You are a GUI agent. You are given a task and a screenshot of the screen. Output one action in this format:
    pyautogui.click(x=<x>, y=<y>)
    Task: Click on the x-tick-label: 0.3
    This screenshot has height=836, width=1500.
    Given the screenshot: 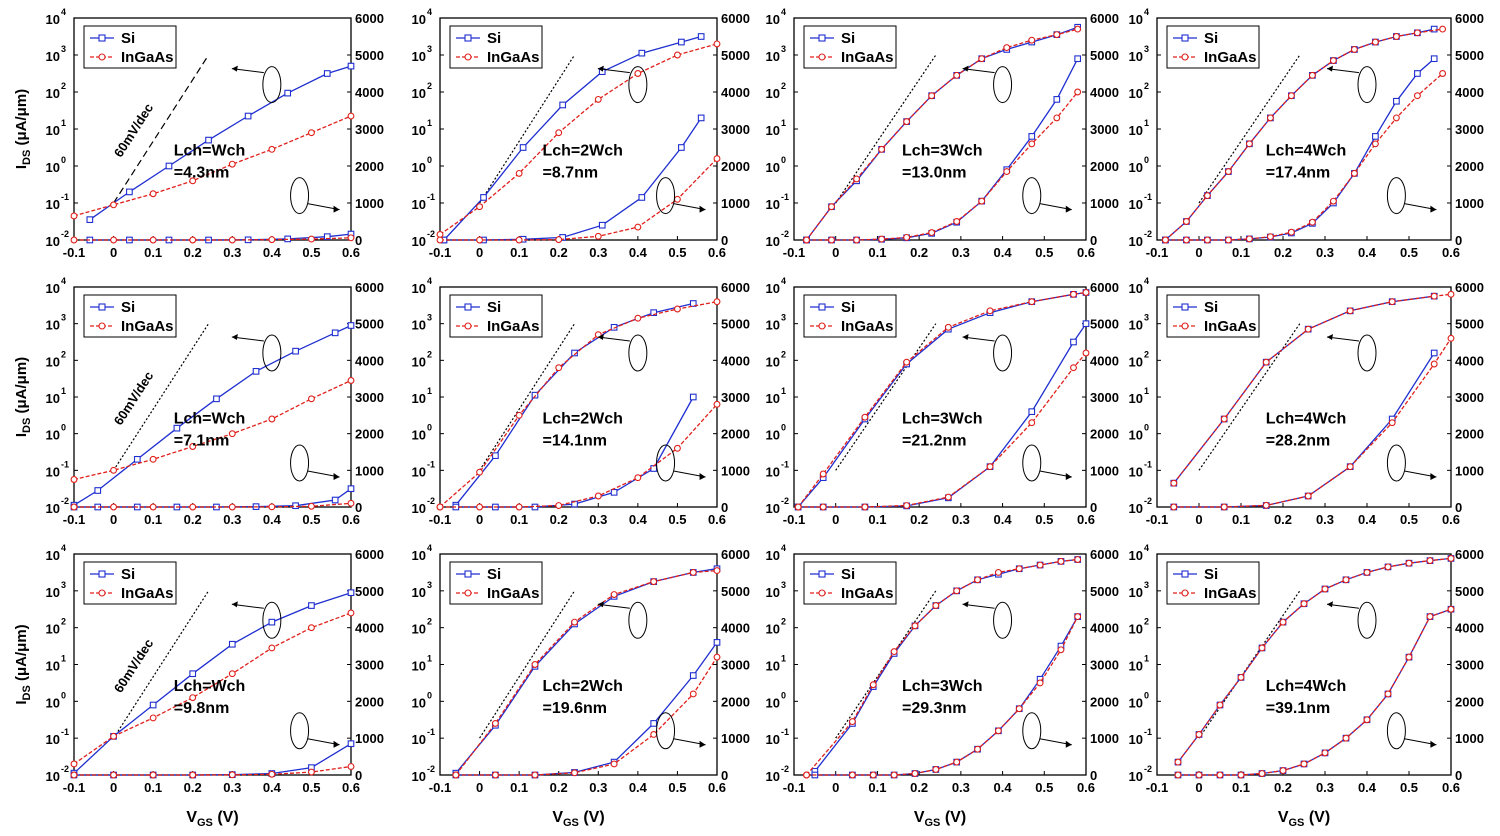 What is the action you would take?
    pyautogui.click(x=232, y=519)
    